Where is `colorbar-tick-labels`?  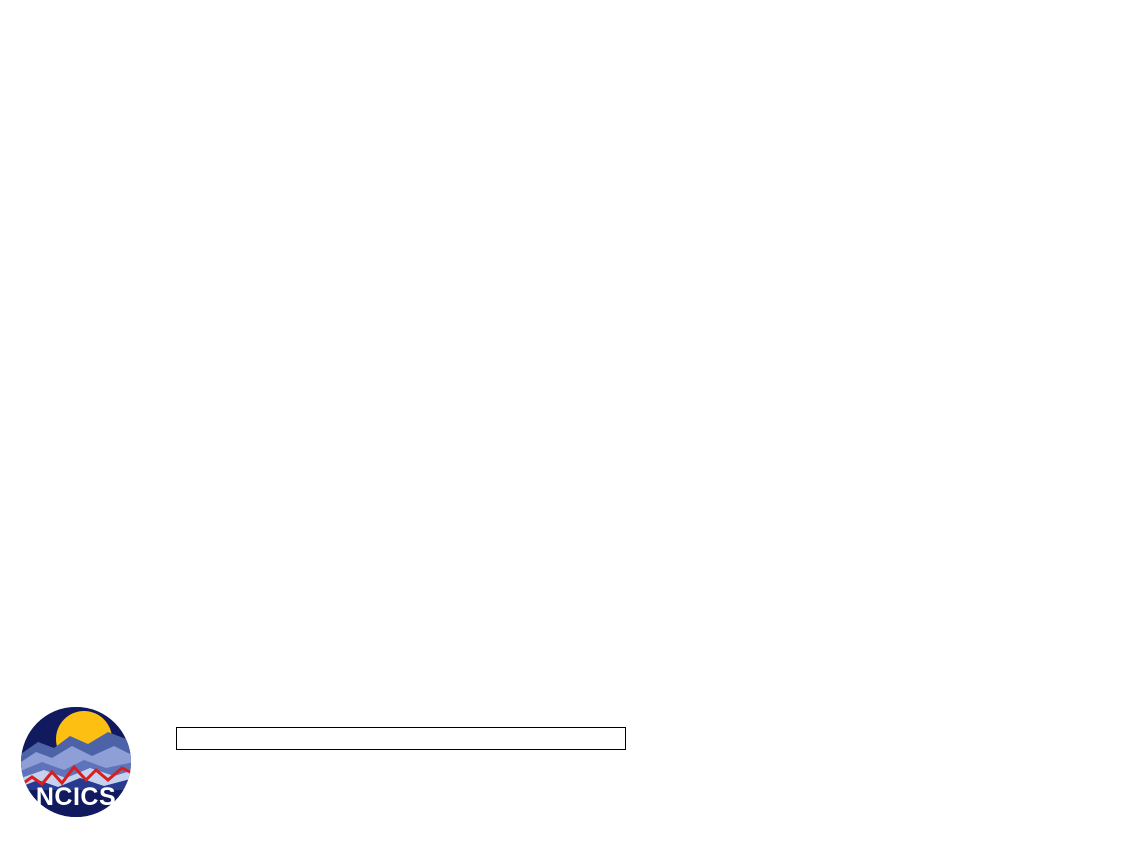 colorbar-tick-labels is located at coordinates (400, 765).